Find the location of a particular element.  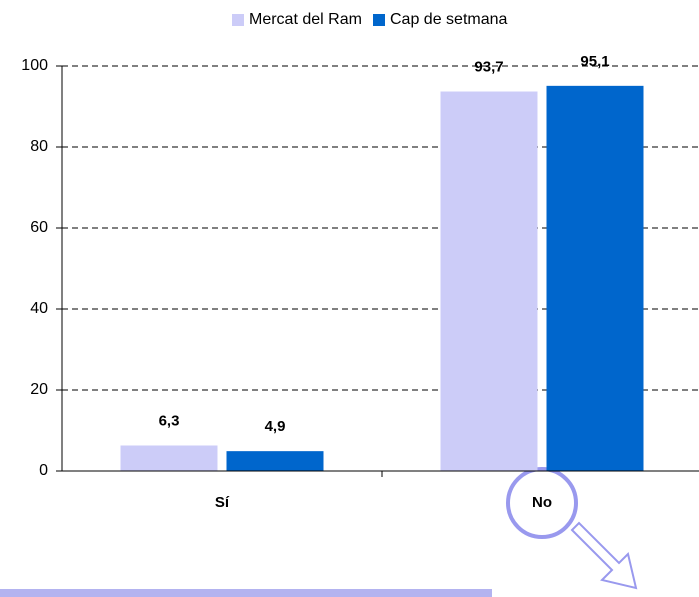

y-tick-label: 60 is located at coordinates (39, 227).